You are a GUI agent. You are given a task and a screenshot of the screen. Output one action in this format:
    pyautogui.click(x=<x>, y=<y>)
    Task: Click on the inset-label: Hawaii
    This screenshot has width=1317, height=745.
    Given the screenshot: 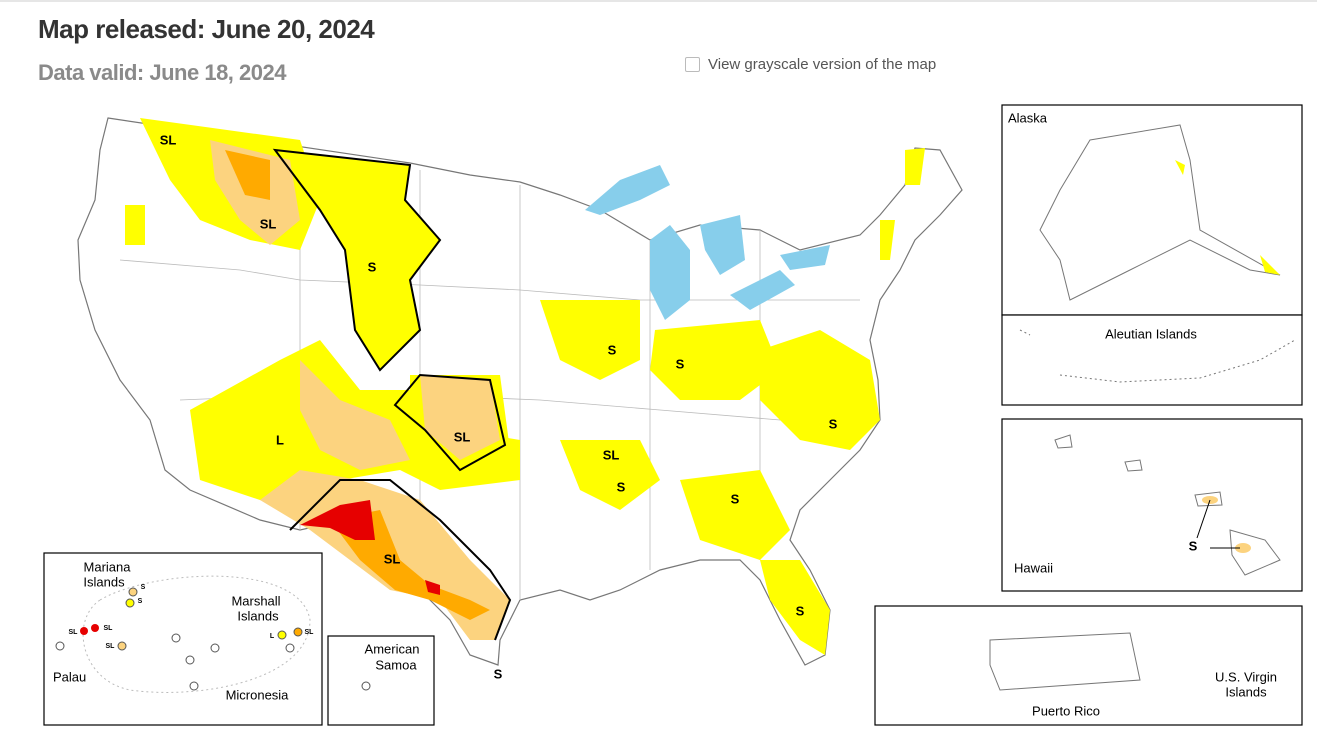 What is the action you would take?
    pyautogui.click(x=1033, y=567)
    